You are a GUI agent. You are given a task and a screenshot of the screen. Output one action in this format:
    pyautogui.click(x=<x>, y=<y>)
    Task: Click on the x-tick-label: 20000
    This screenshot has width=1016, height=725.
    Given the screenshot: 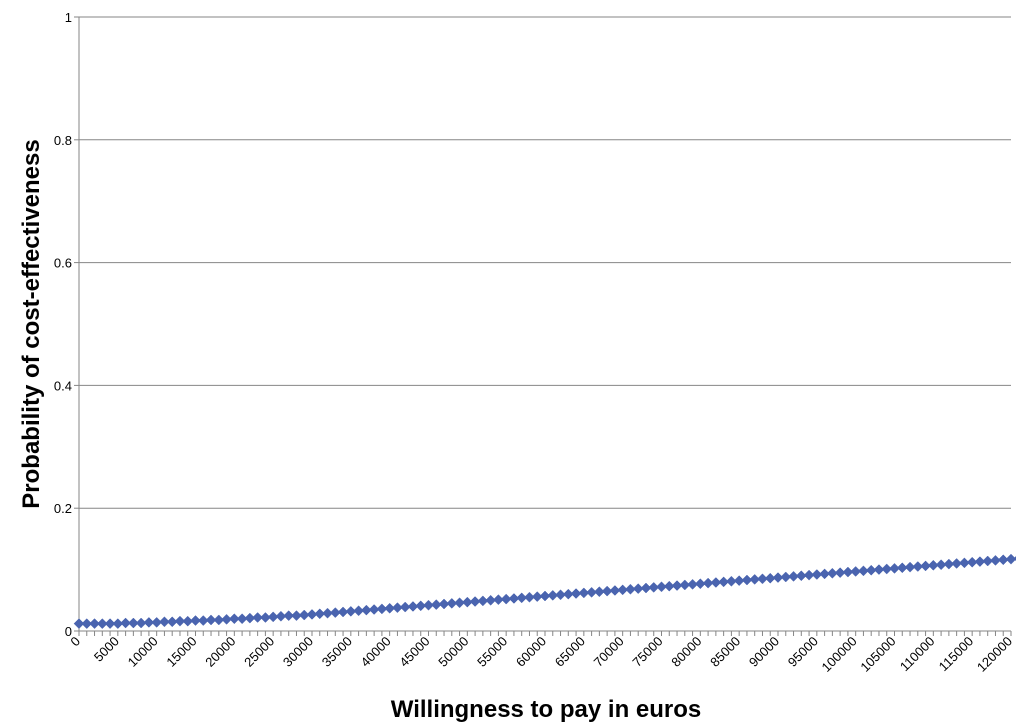 What is the action you would take?
    pyautogui.click(x=220, y=652)
    